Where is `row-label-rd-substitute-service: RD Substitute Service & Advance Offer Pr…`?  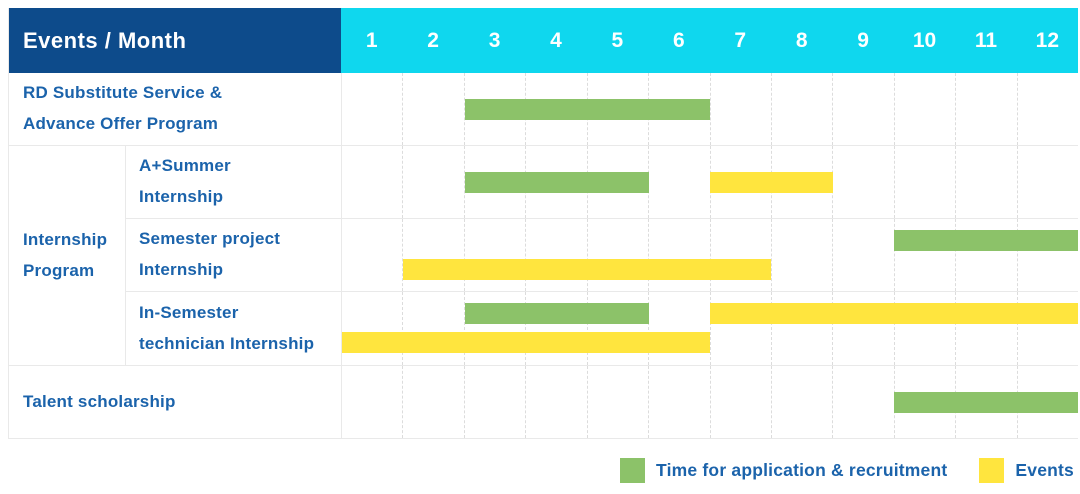
row-label-rd-substitute-service: RD Substitute Service & Advance Offer Pr… is located at coordinates (123, 108).